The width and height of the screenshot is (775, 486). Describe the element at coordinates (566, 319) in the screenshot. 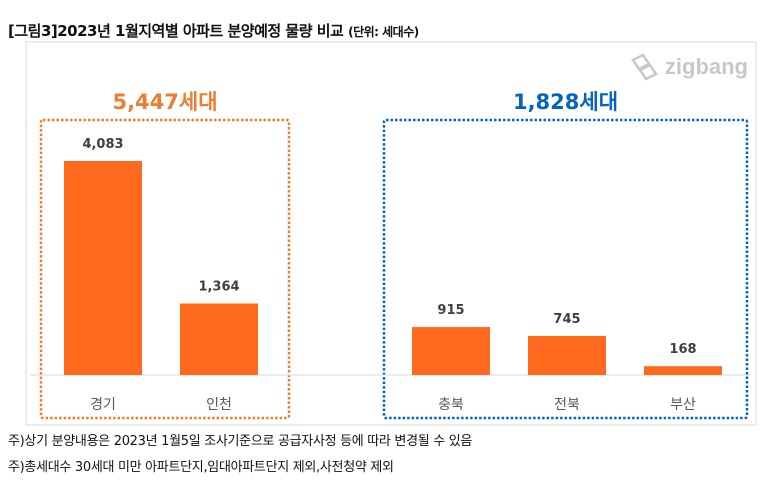

I see `data-label: 745` at that location.